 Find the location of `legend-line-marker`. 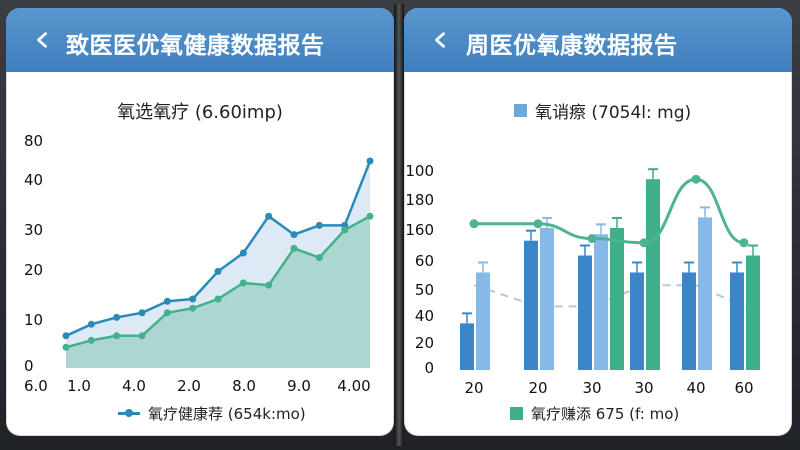

legend-line-marker is located at coordinates (129, 413).